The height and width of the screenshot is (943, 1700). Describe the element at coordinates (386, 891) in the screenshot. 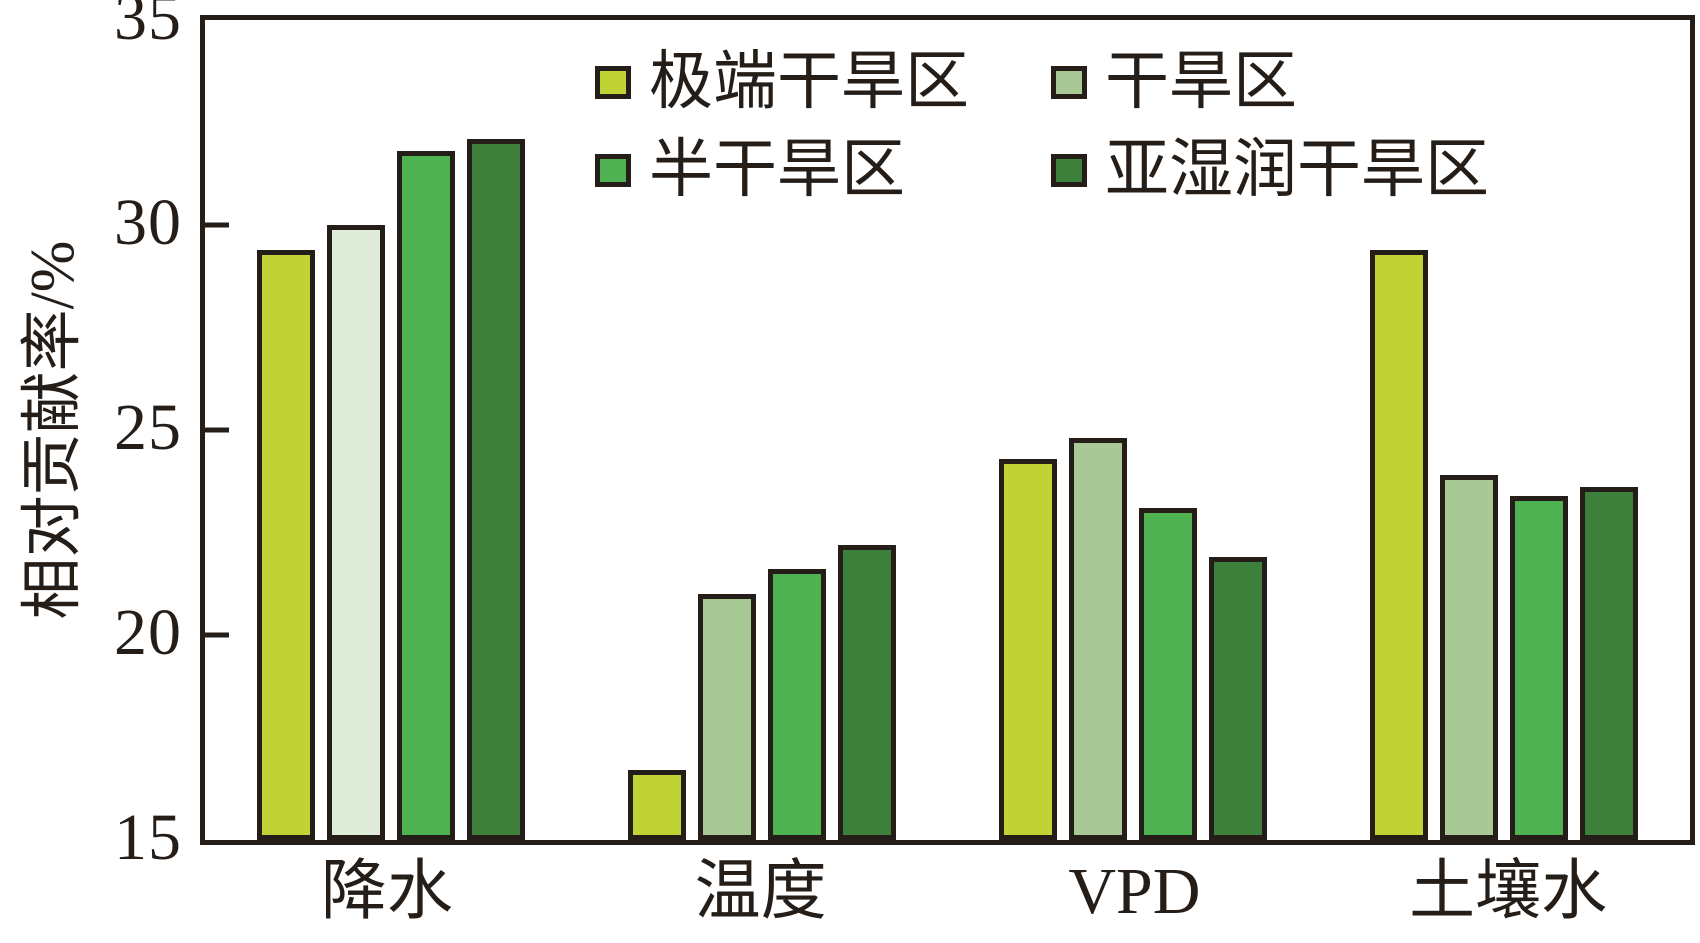

I see `x-category-label: 降水` at that location.